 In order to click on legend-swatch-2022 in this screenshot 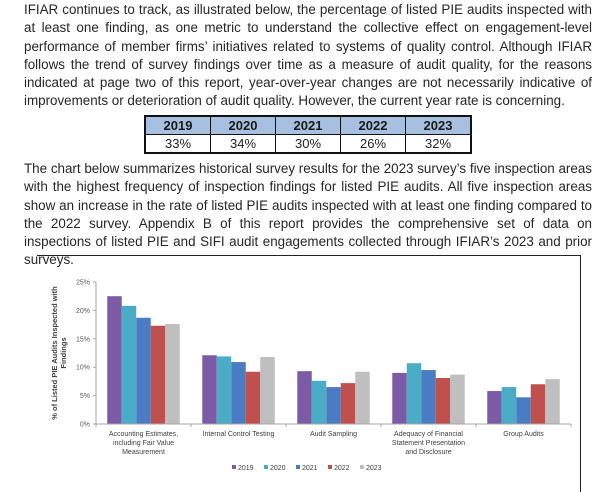, I will do `click(330, 467)`.